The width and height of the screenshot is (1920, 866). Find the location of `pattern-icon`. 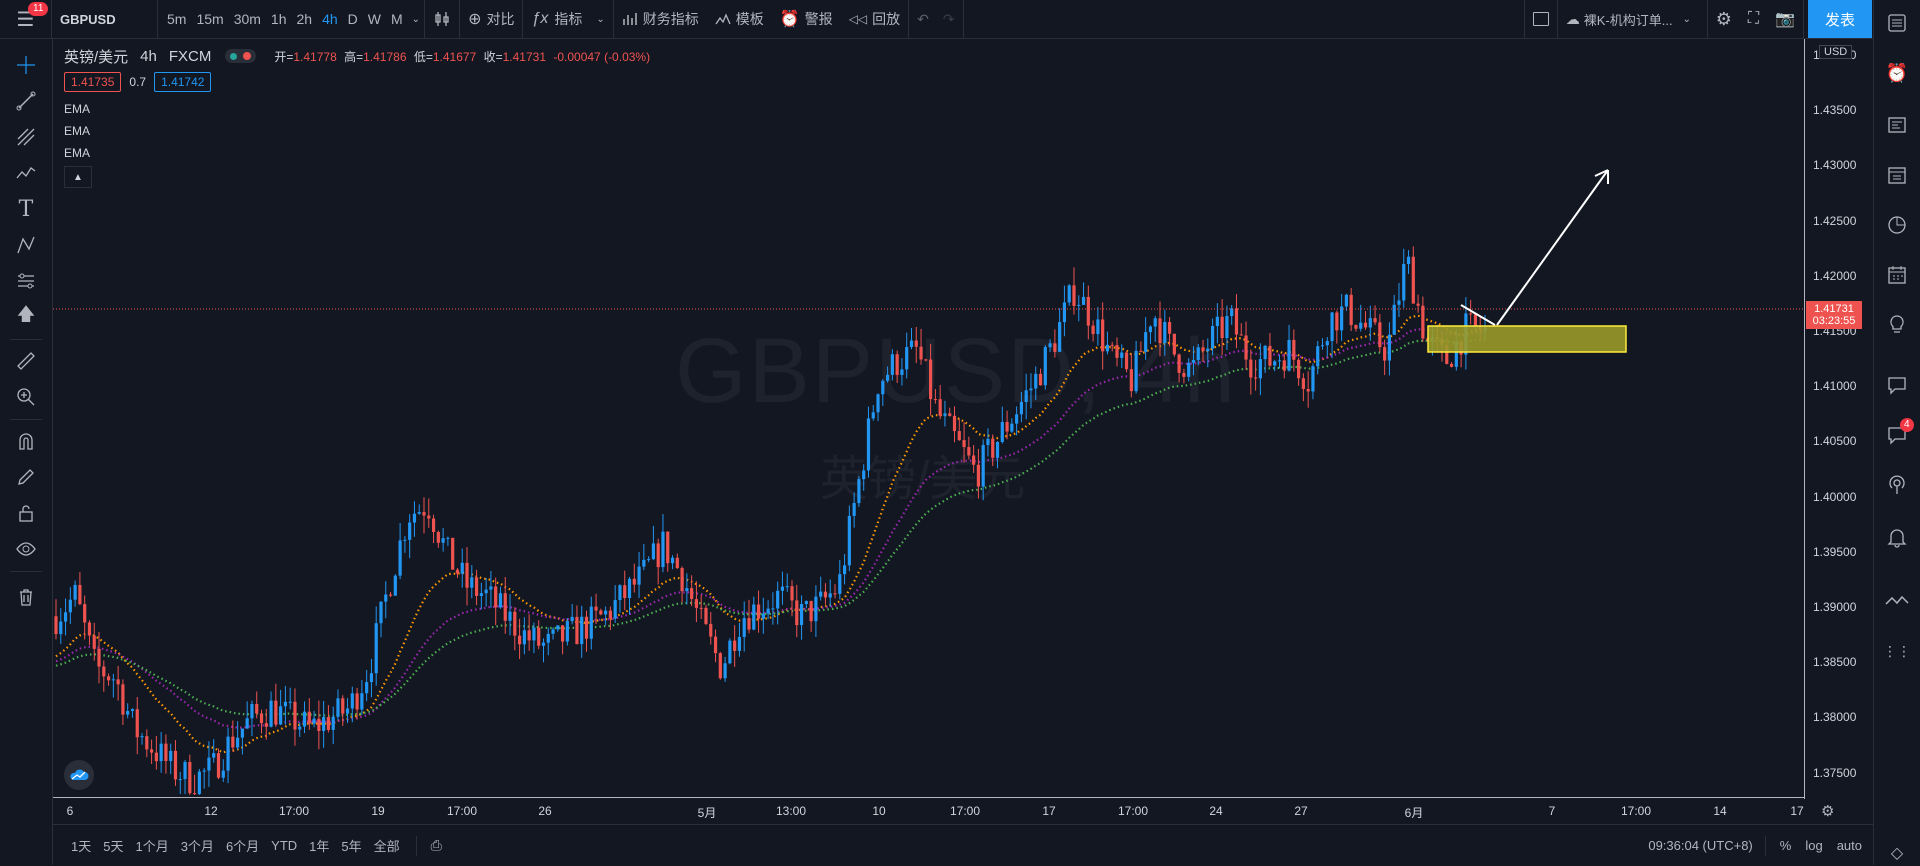

pattern-icon is located at coordinates (26, 245).